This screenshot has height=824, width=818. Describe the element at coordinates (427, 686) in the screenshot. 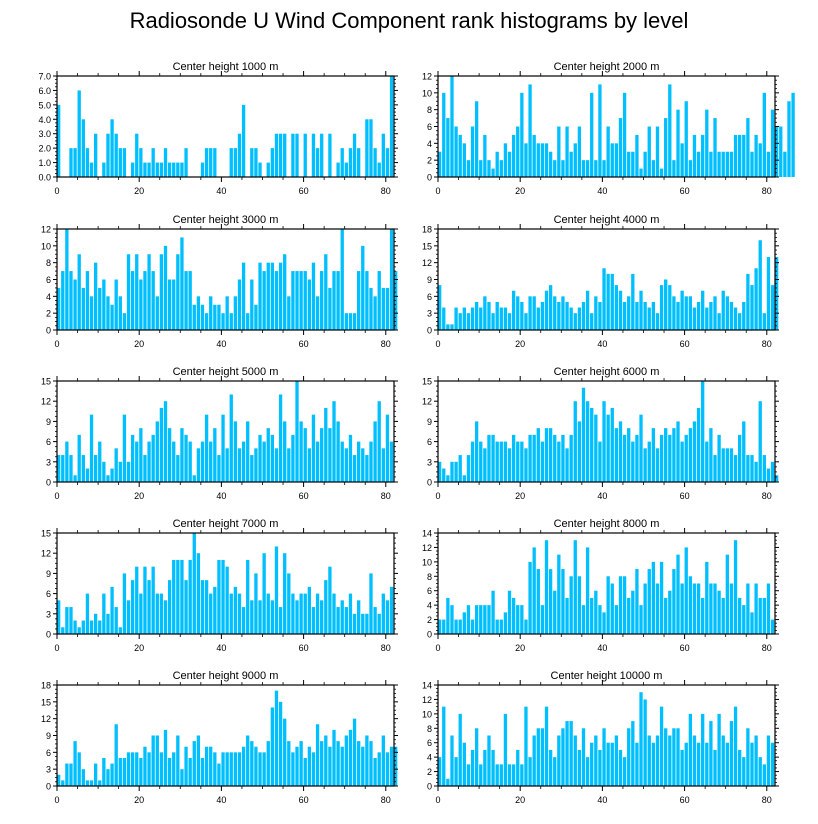

I see `y-tick-label: 14` at that location.